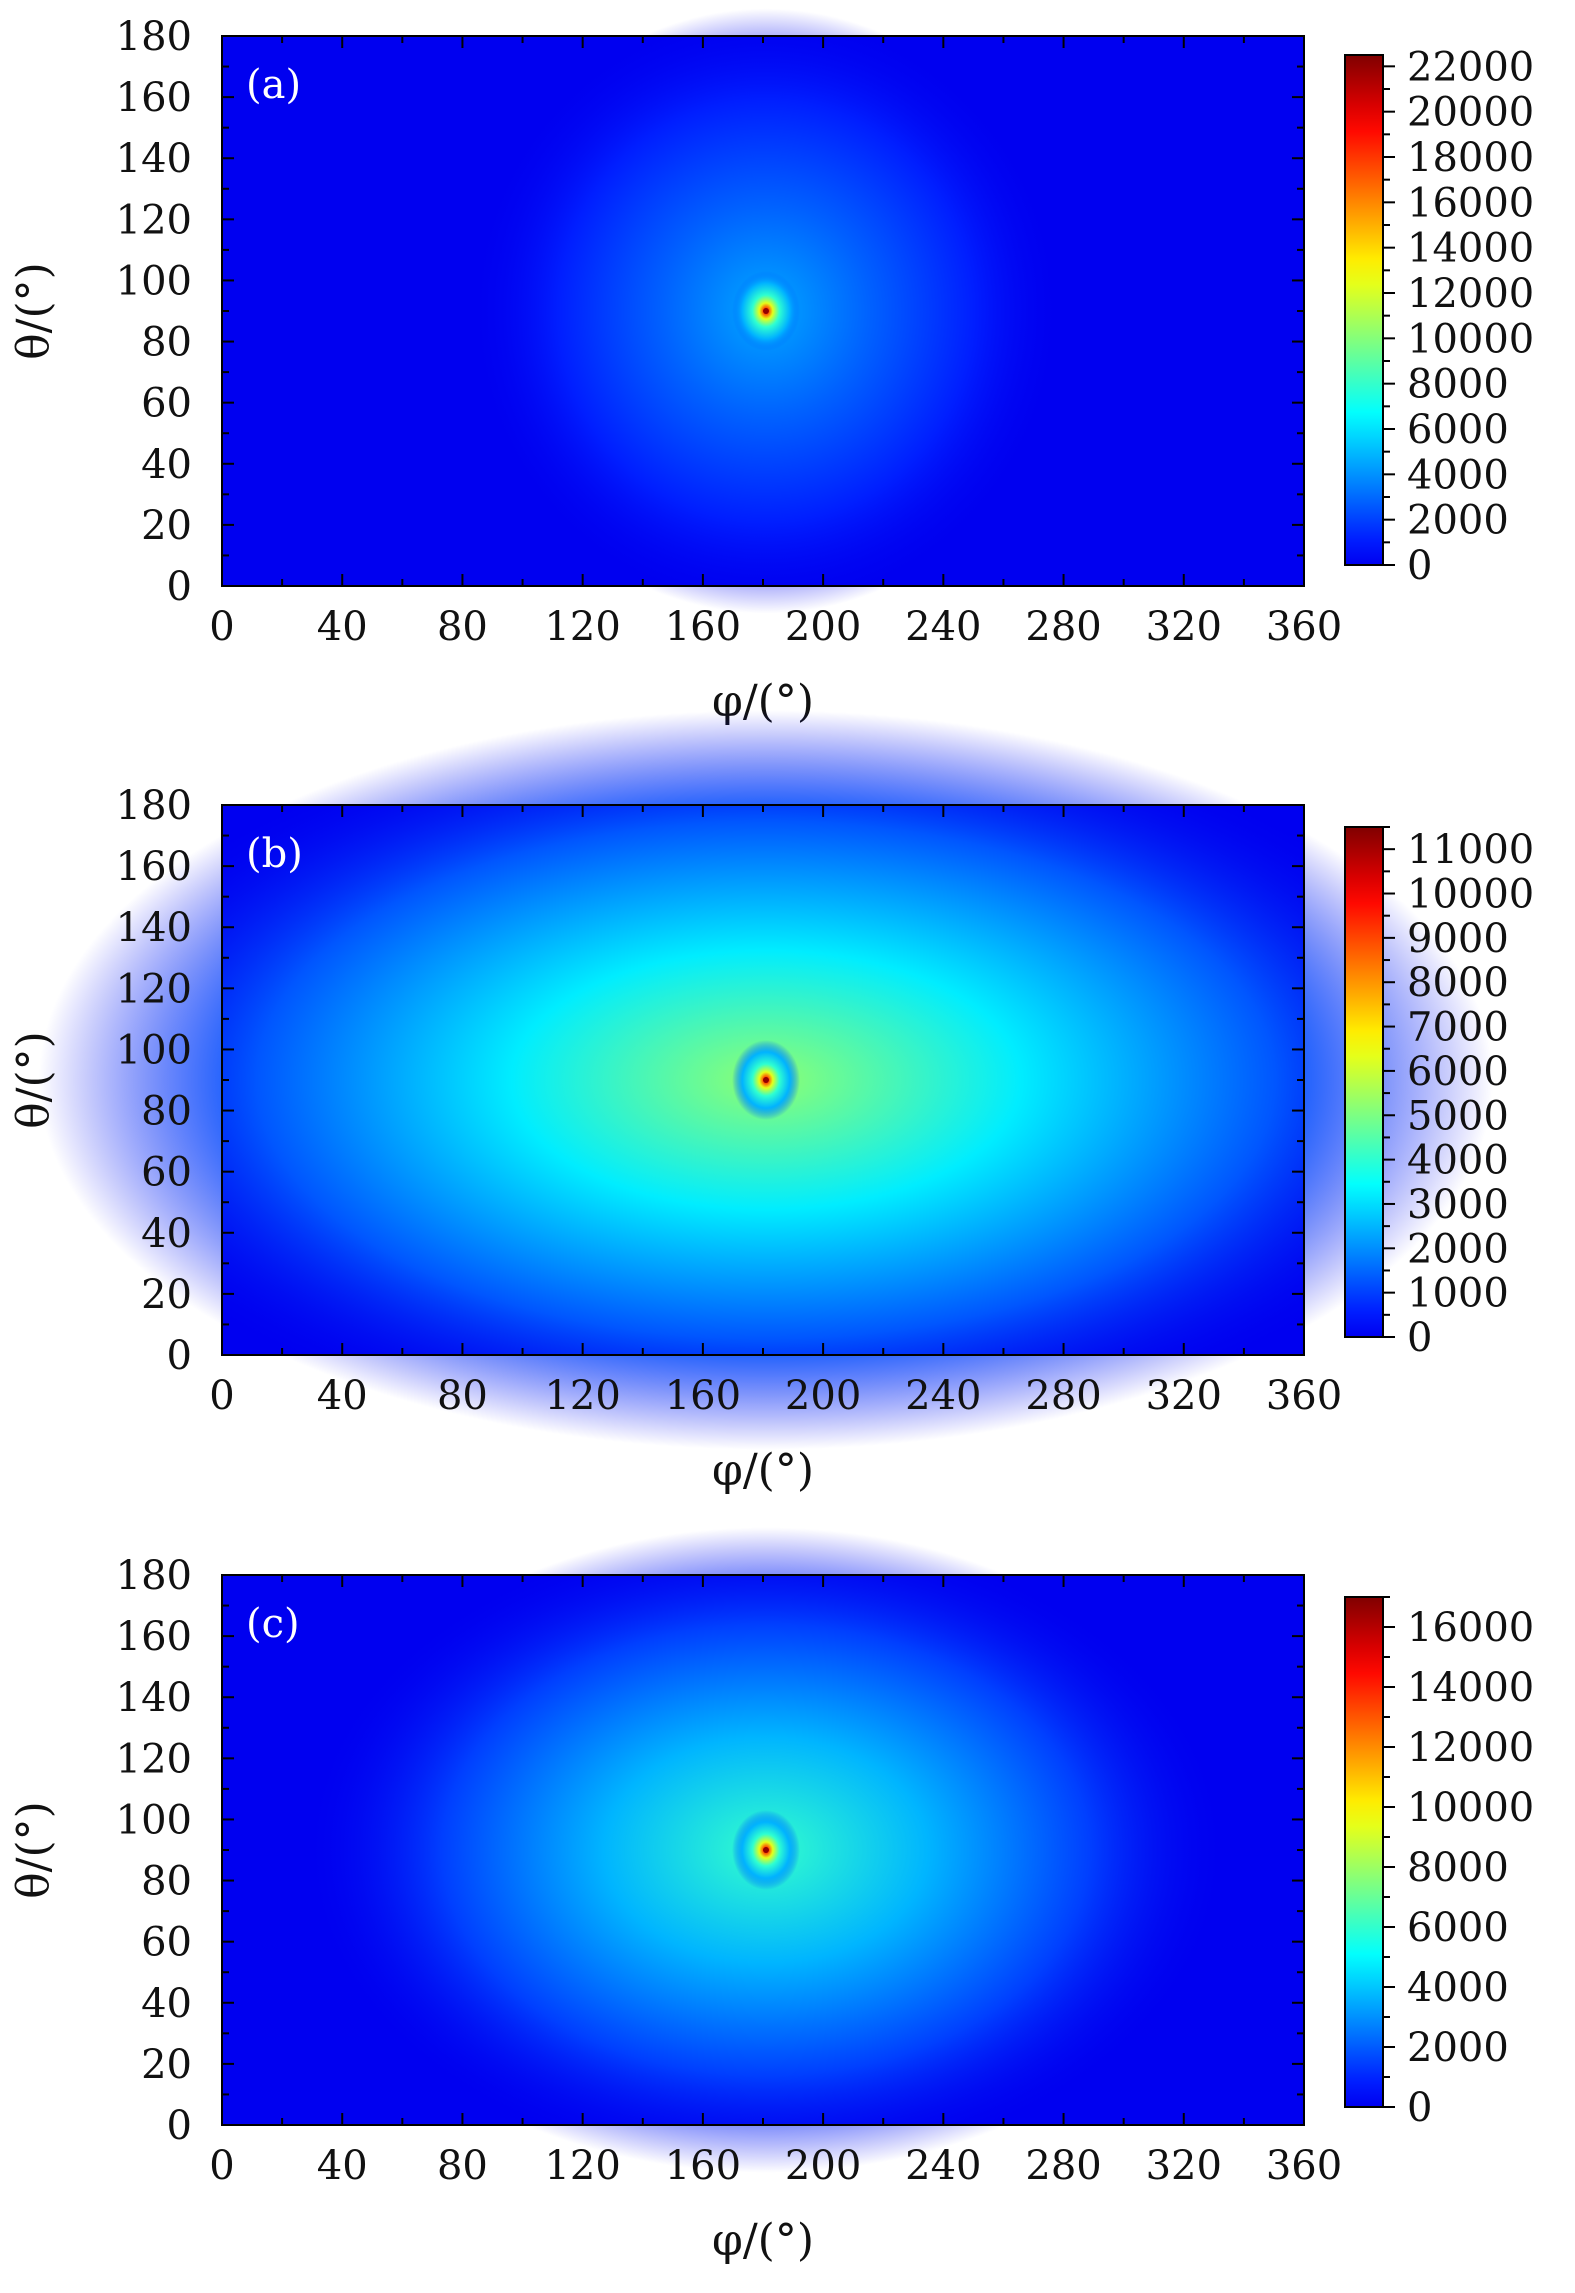  Describe the element at coordinates (1470, 113) in the screenshot. I see `colorbar-tick-label: 20000` at that location.